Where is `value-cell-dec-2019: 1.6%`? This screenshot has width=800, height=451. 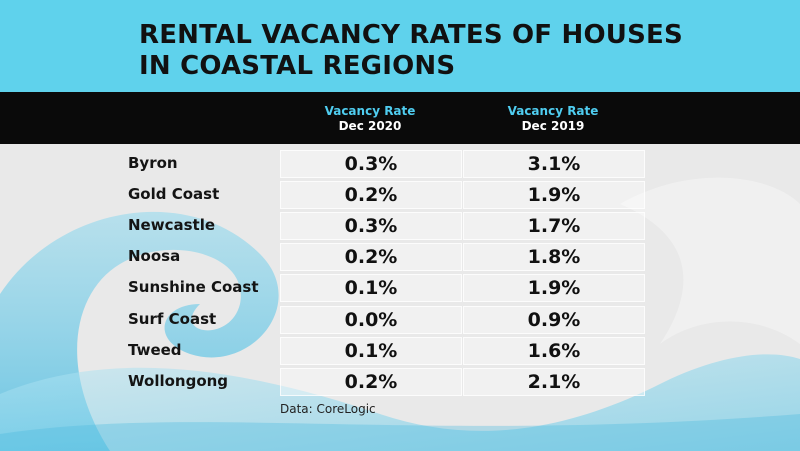 value-cell-dec-2019: 1.6% is located at coordinates (554, 351).